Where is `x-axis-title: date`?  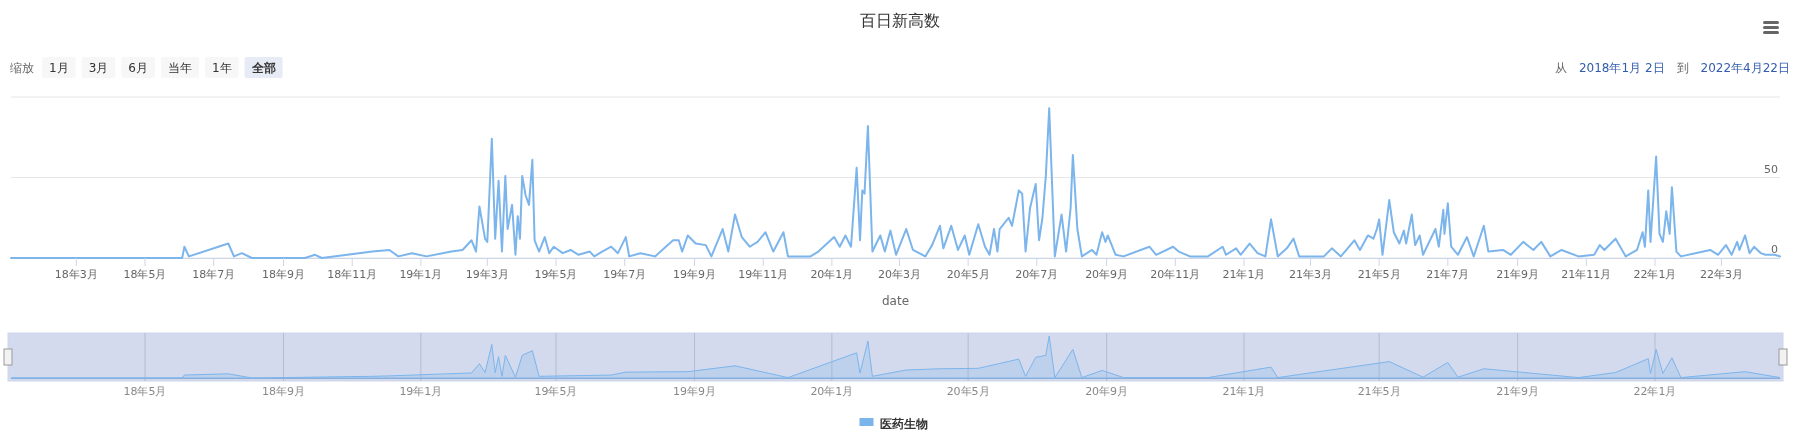 x-axis-title: date is located at coordinates (895, 301).